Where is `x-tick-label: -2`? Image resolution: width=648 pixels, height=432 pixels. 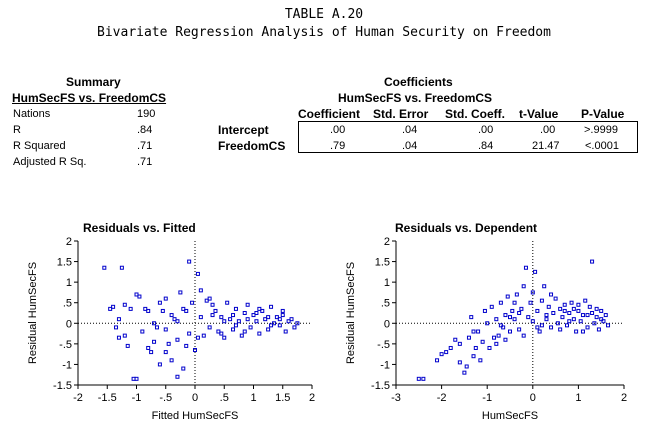
x-tick-label: -2 is located at coordinates (78, 398).